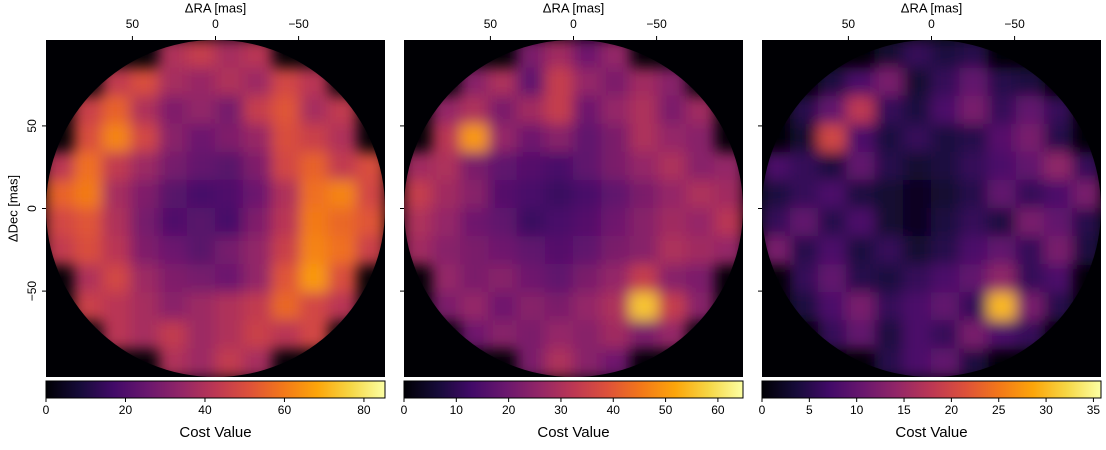 Image resolution: width=1106 pixels, height=450 pixels. What do you see at coordinates (762, 410) in the screenshot?
I see `colorbar-tick-label: 0` at bounding box center [762, 410].